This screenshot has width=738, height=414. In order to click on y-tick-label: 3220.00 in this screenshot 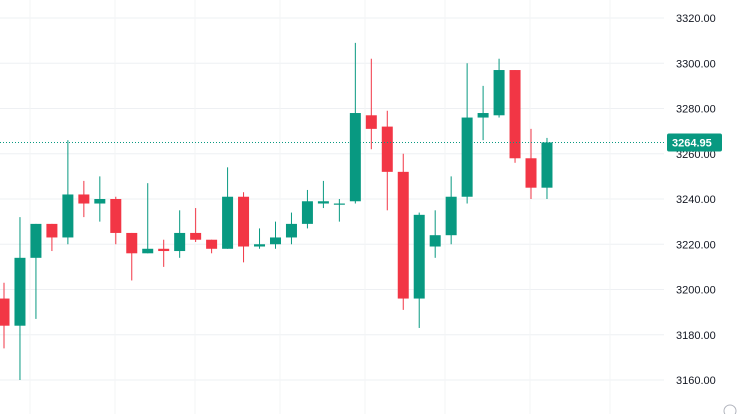, I will do `click(696, 245)`.